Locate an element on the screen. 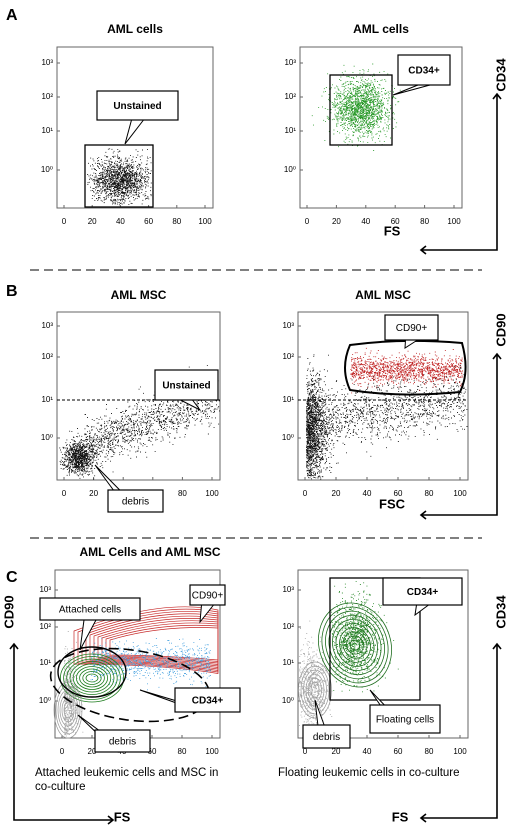 This screenshot has height=835, width=520. caption-line: Floating leukemic cells in co-culture is located at coordinates (369, 773).